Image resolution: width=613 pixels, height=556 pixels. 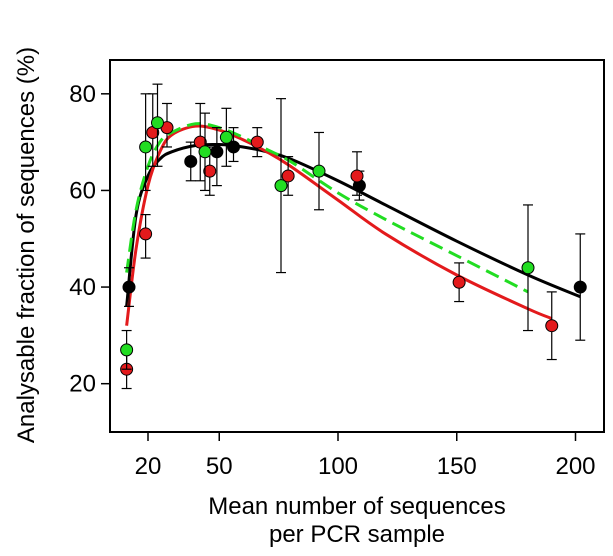 I want to click on y-tick-label: 20, so click(x=82, y=384).